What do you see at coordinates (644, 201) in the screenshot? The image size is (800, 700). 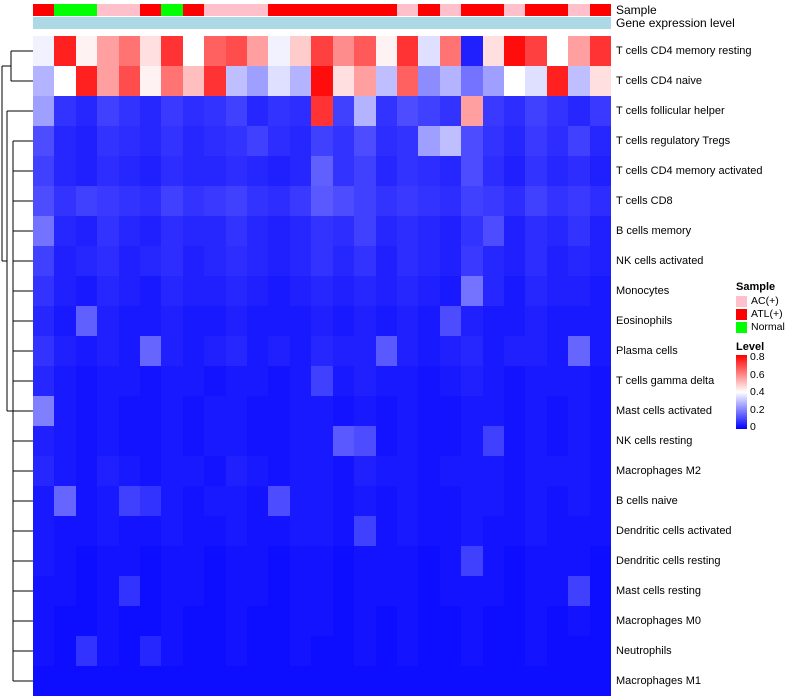 I see `row-label: T cells CD8` at bounding box center [644, 201].